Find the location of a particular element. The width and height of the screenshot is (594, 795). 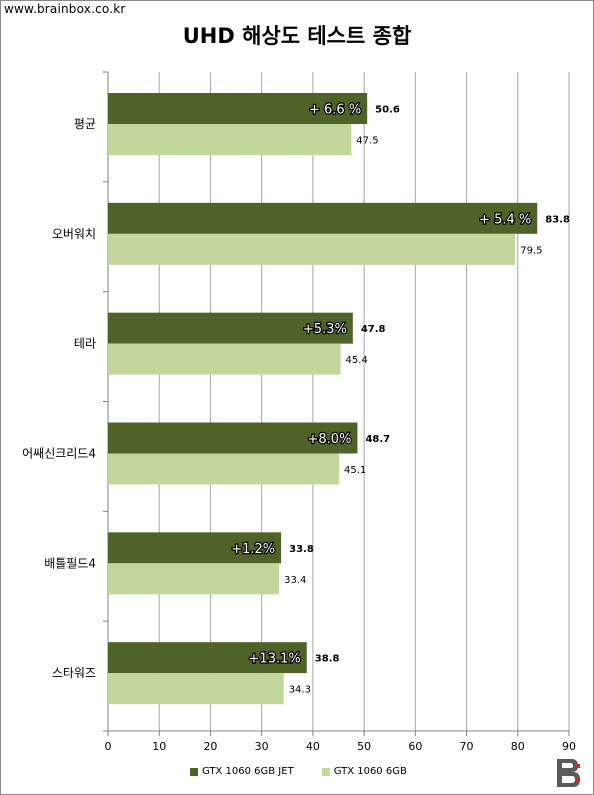

x-tick-label: 80 is located at coordinates (518, 746).